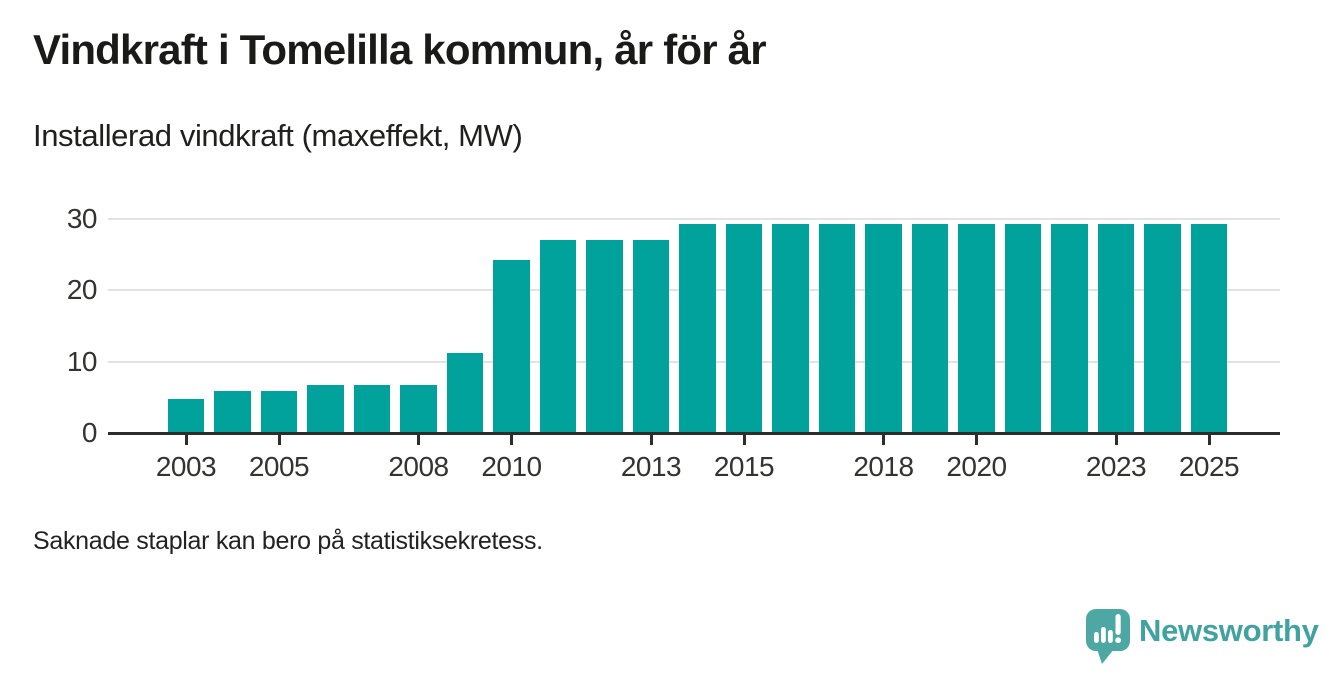 The width and height of the screenshot is (1340, 685). What do you see at coordinates (1116, 439) in the screenshot?
I see `x-tick-2023` at bounding box center [1116, 439].